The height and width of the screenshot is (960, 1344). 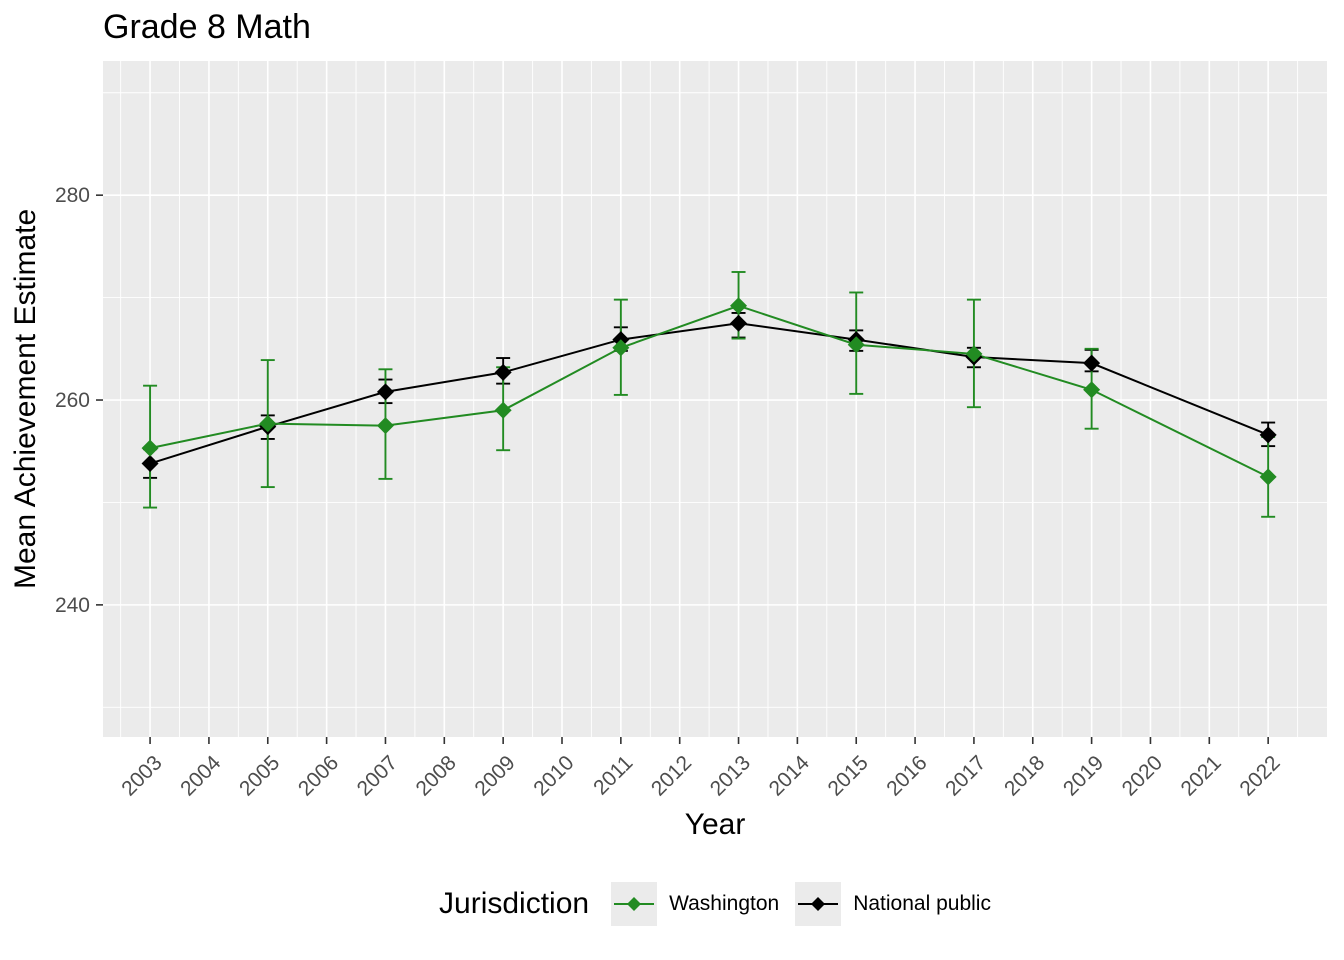 I want to click on legend: Jurisdiction Washington National public, so click(x=715, y=904).